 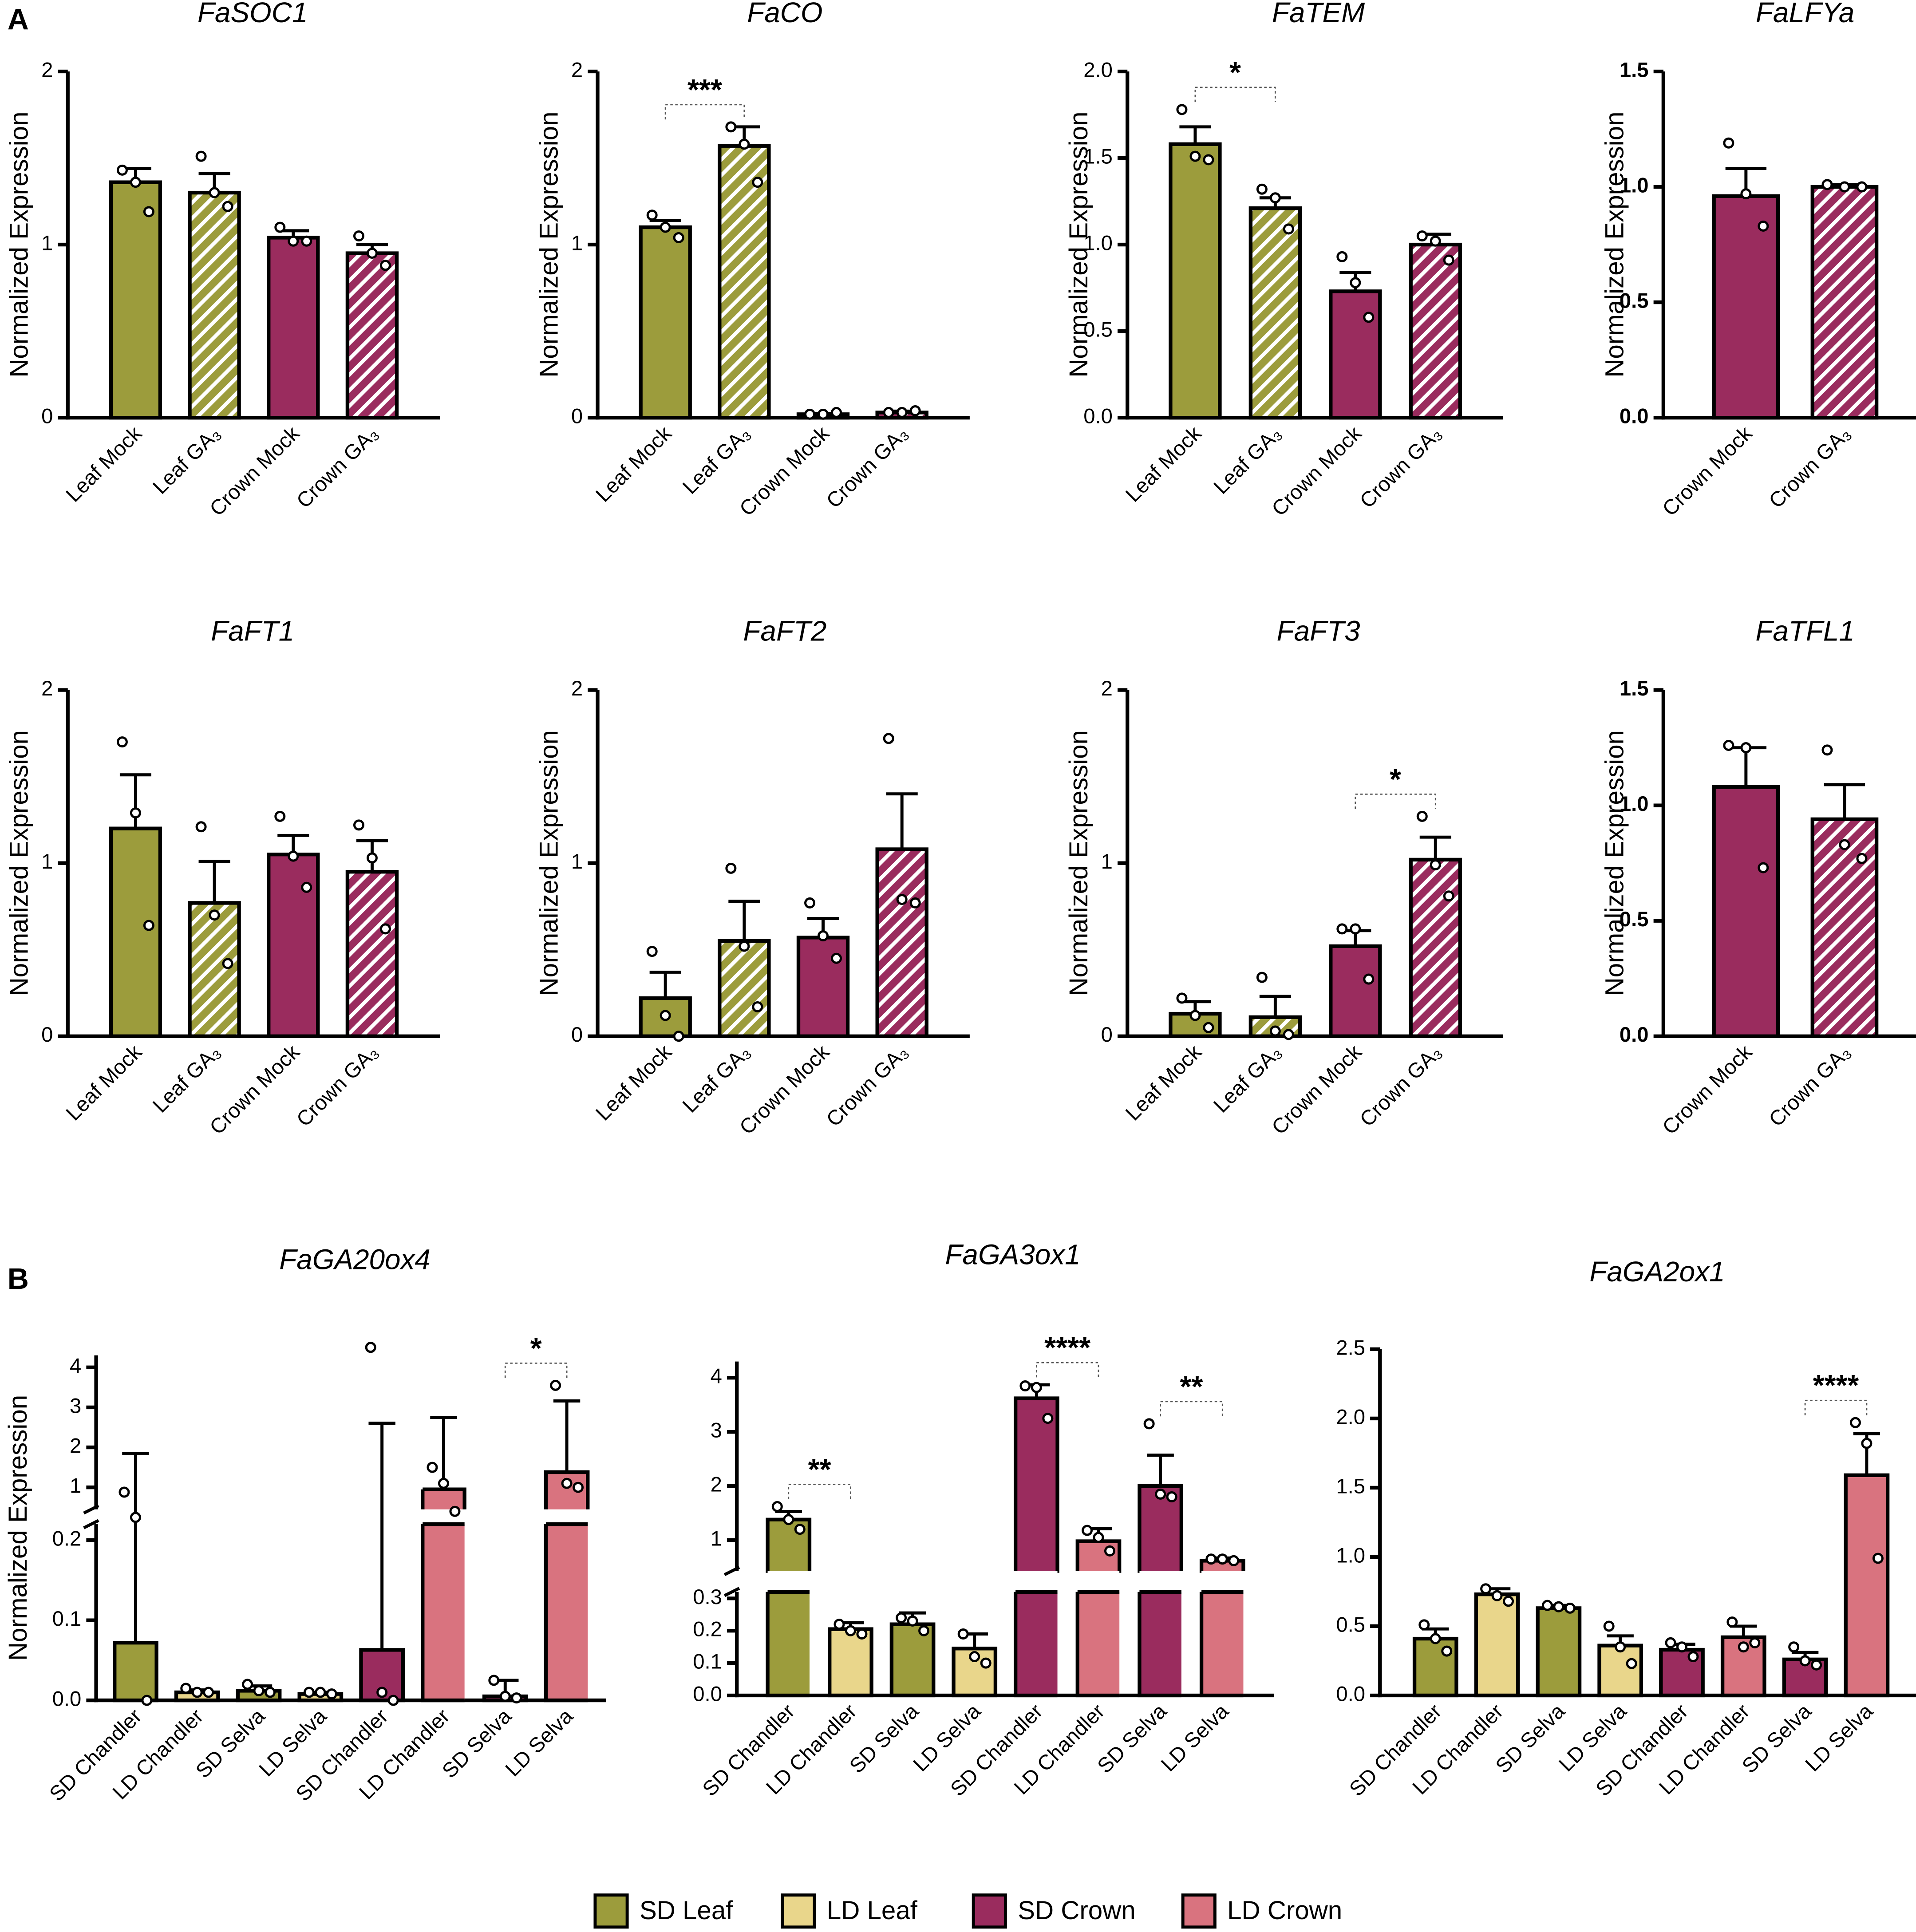 I want to click on legend-label: SD Crown, so click(x=1077, y=1910).